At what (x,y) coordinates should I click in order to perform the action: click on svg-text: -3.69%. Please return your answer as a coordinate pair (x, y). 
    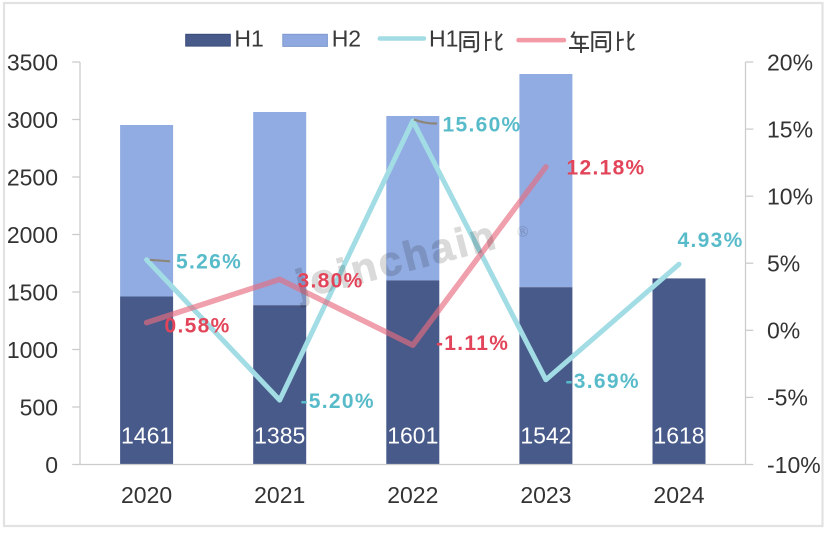
    Looking at the image, I should click on (603, 381).